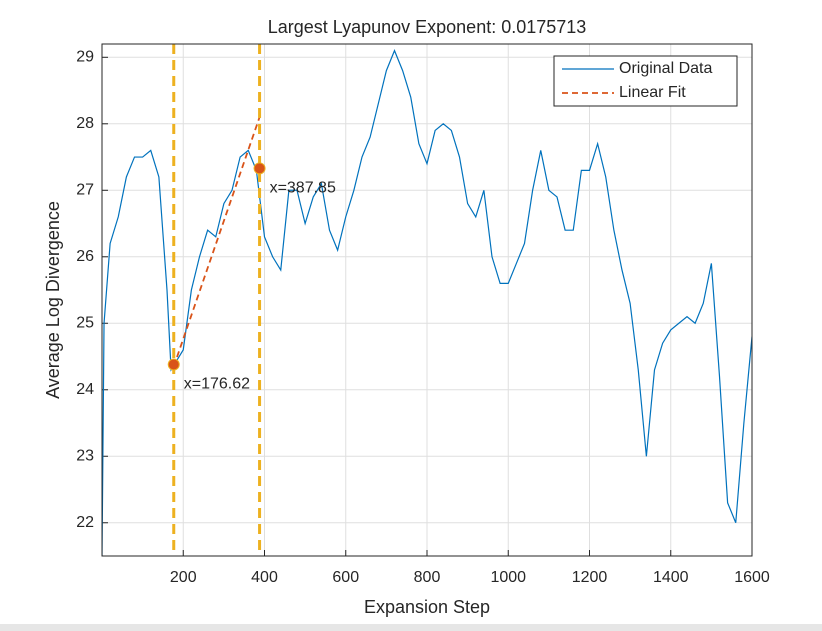 The width and height of the screenshot is (822, 631). I want to click on x-tick-label: 400, so click(264, 577).